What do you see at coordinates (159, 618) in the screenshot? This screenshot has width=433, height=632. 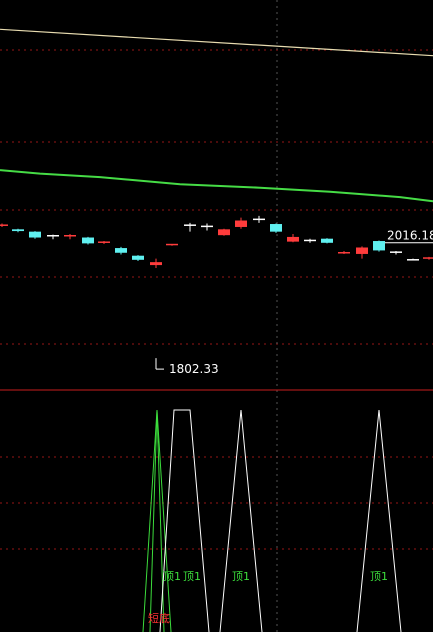 I see `signal-label-bottom: 短底` at bounding box center [159, 618].